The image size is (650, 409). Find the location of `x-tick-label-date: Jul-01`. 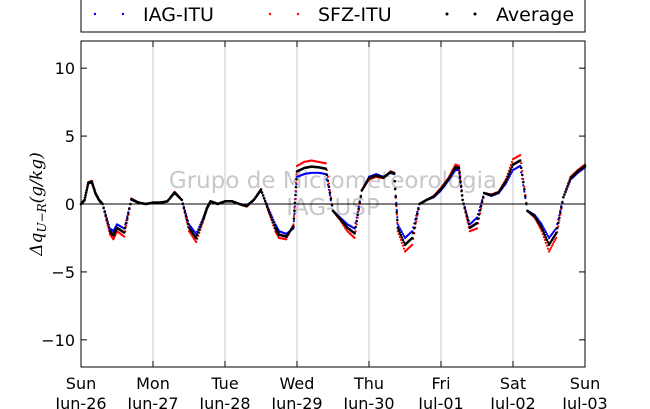

x-tick-label-date: Jul-01 is located at coordinates (440, 401).